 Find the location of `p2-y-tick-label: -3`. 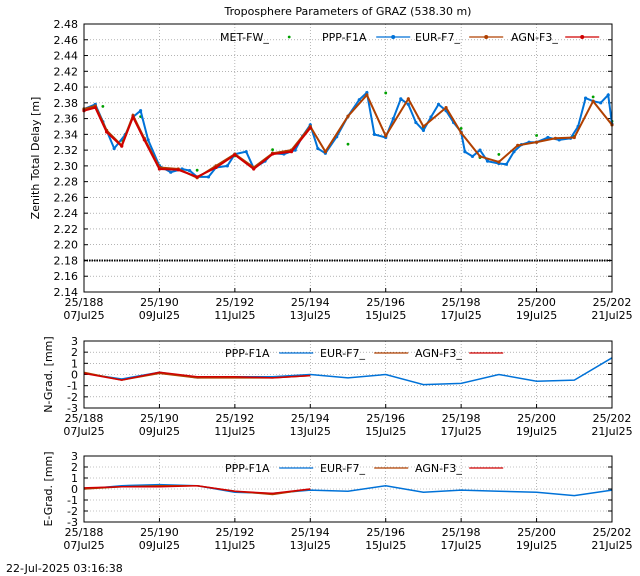

p2-y-tick-label: -3 is located at coordinates (72, 522).